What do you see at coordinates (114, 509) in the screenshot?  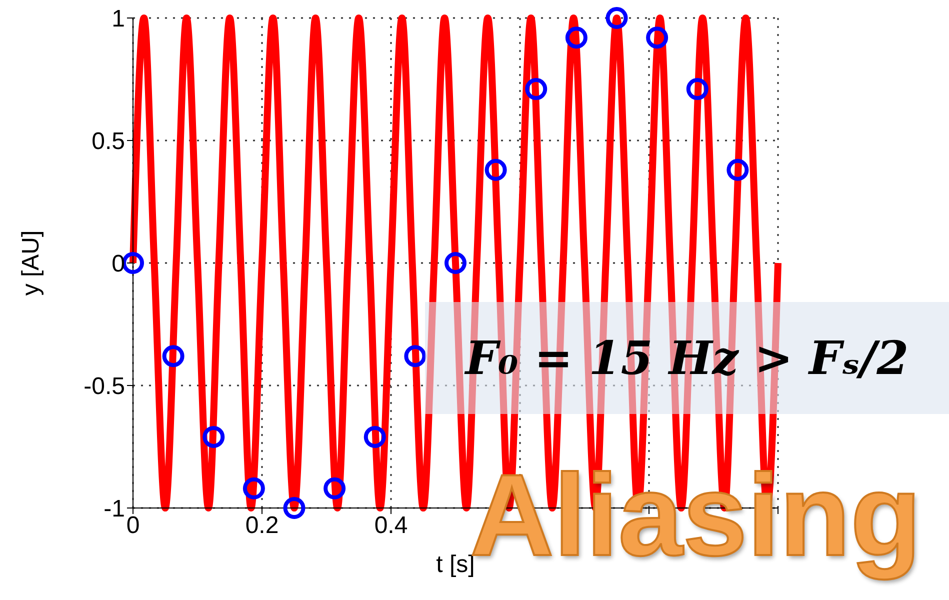 I see `y-tick-label: -1` at bounding box center [114, 509].